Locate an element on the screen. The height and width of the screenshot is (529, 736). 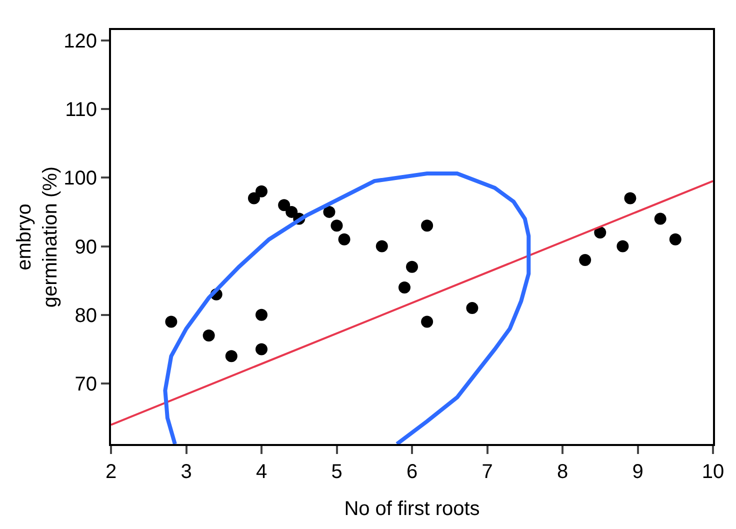
y-tick-label: 120 is located at coordinates (80, 41).